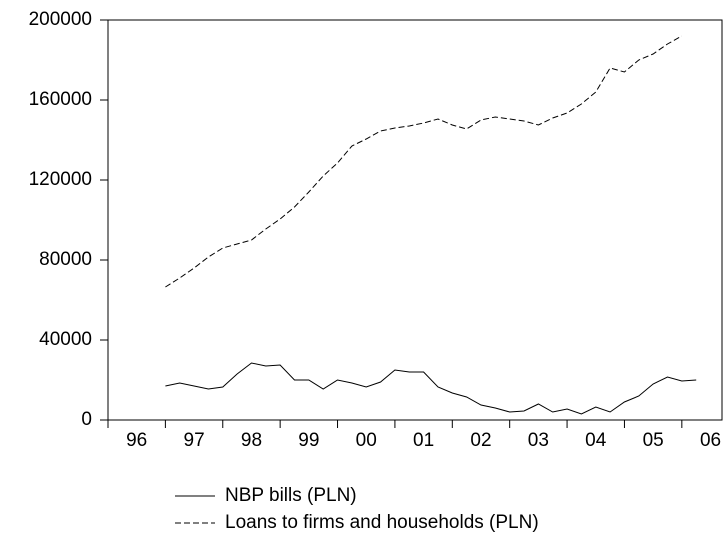 The width and height of the screenshot is (725, 538). What do you see at coordinates (251, 440) in the screenshot?
I see `x-tick-label: 98` at bounding box center [251, 440].